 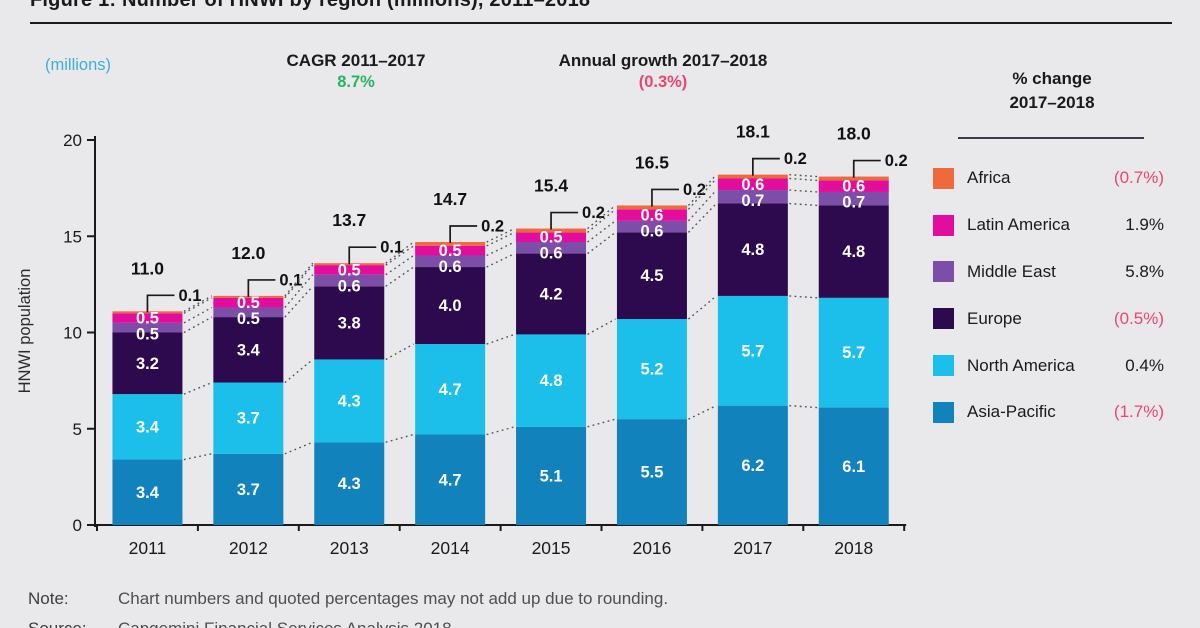 I want to click on y-tick-label: 15, so click(x=72, y=236).